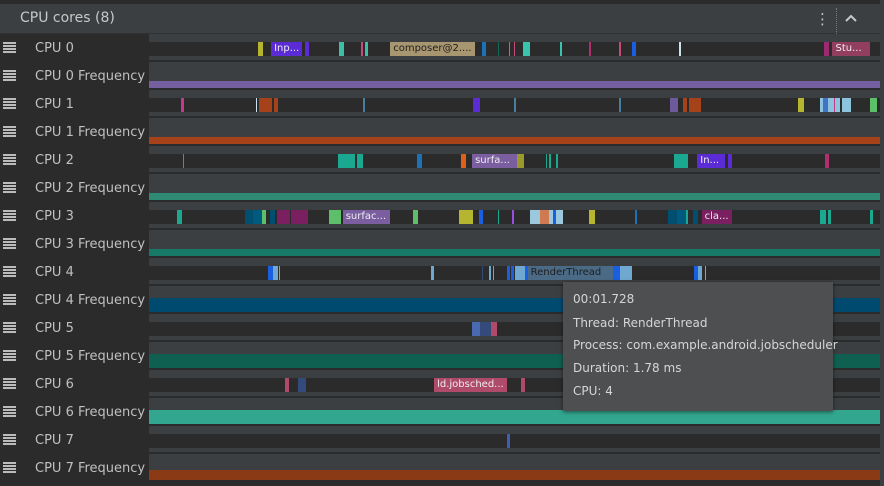 The image size is (884, 486). What do you see at coordinates (822, 19) in the screenshot?
I see `kebab-icon: ⋮` at bounding box center [822, 19].